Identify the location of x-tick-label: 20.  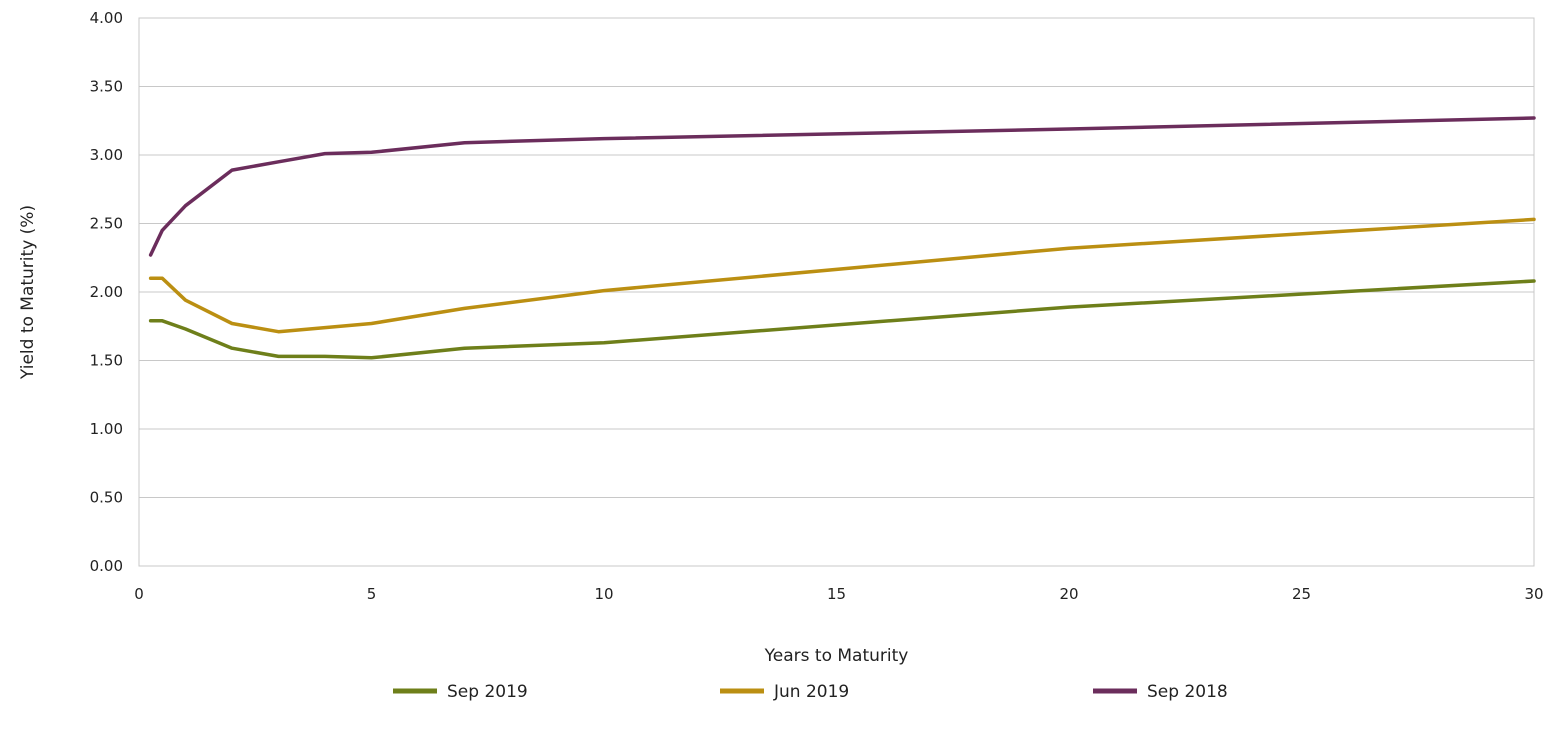
(1068, 594).